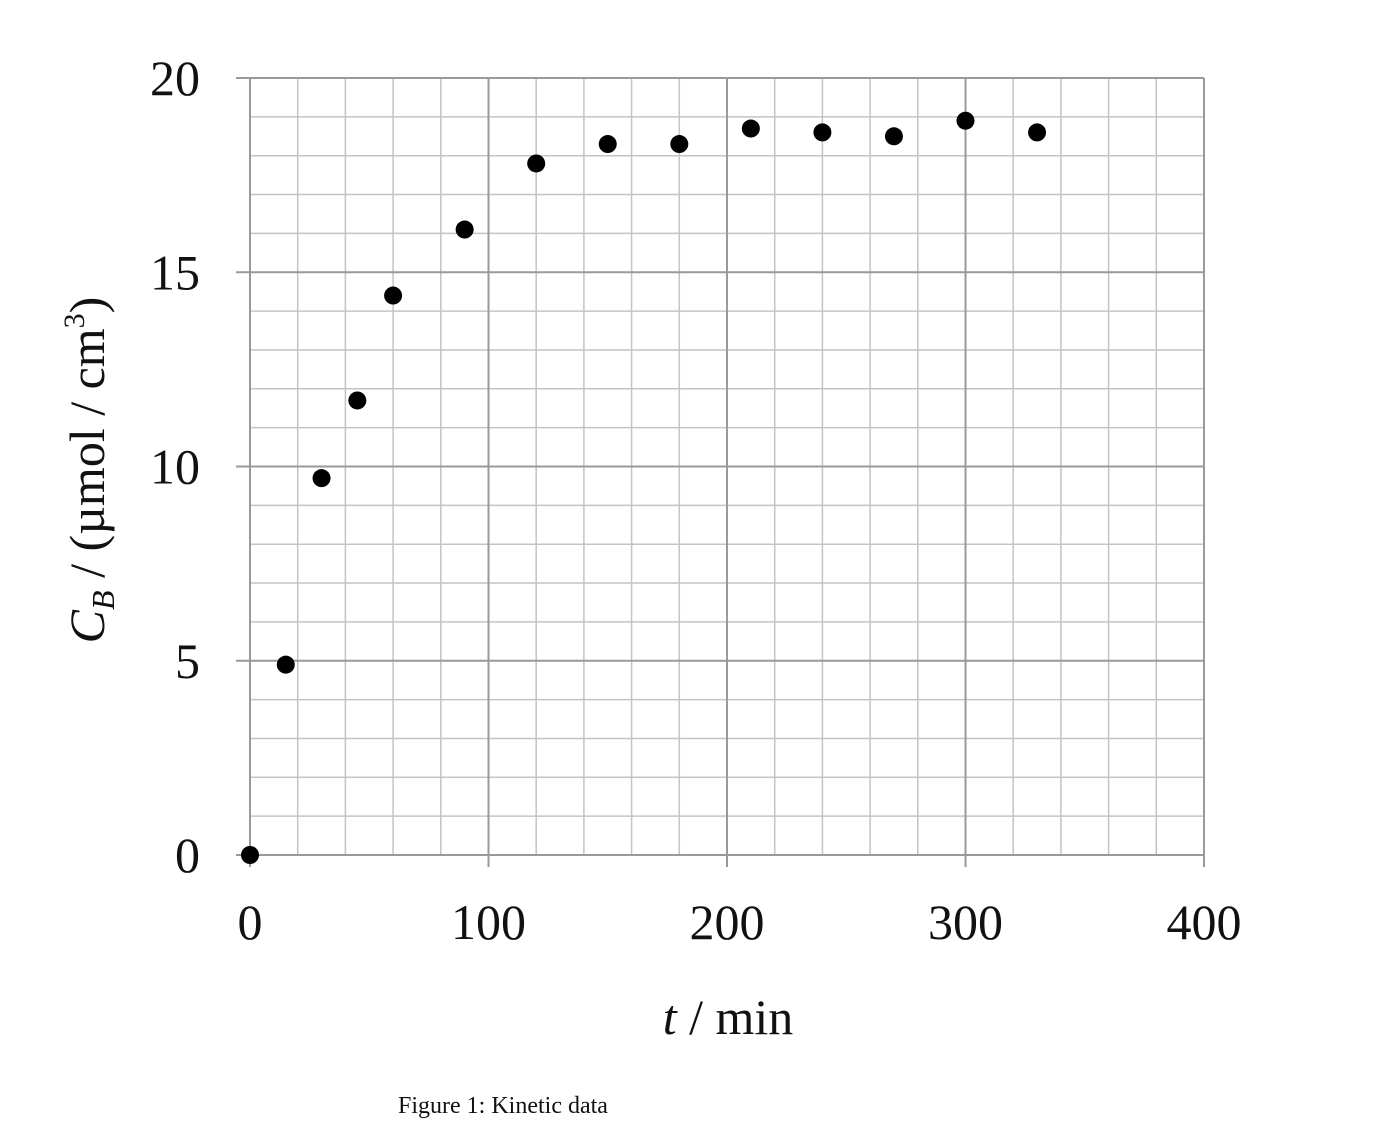 The image size is (1388, 1144). I want to click on y-label-superscript: 3, so click(74, 320).